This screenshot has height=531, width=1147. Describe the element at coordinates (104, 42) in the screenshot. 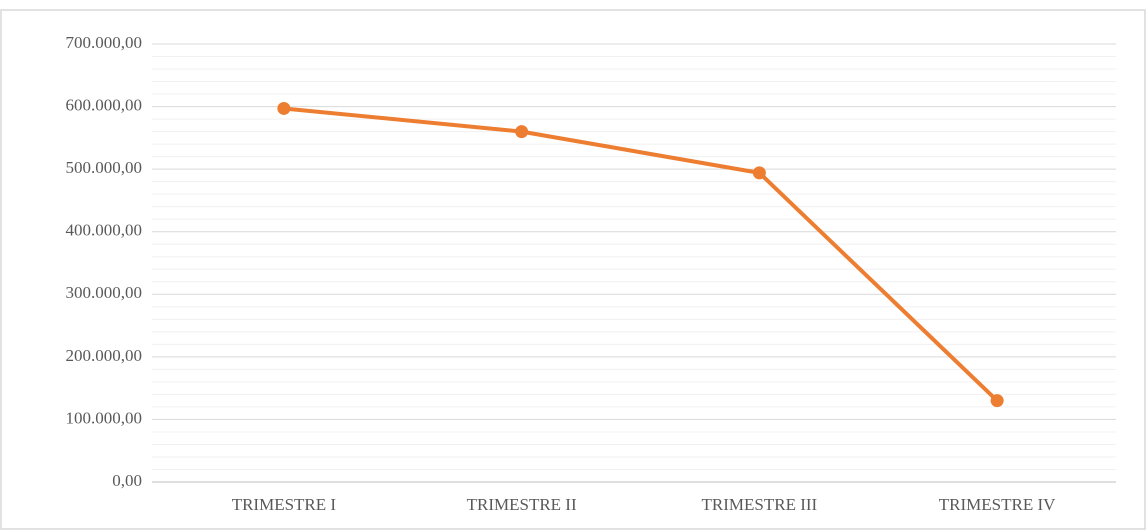

I see `y-tick-label: 700.000,00` at that location.